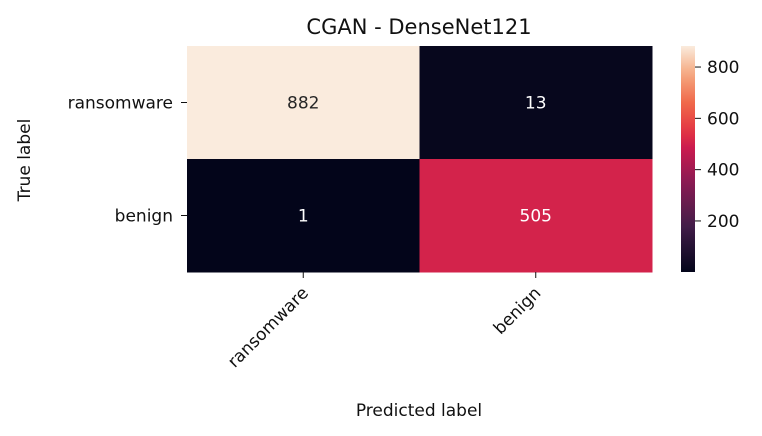 This screenshot has height=436, width=762. I want to click on colorbar-tick-label: 600, so click(723, 119).